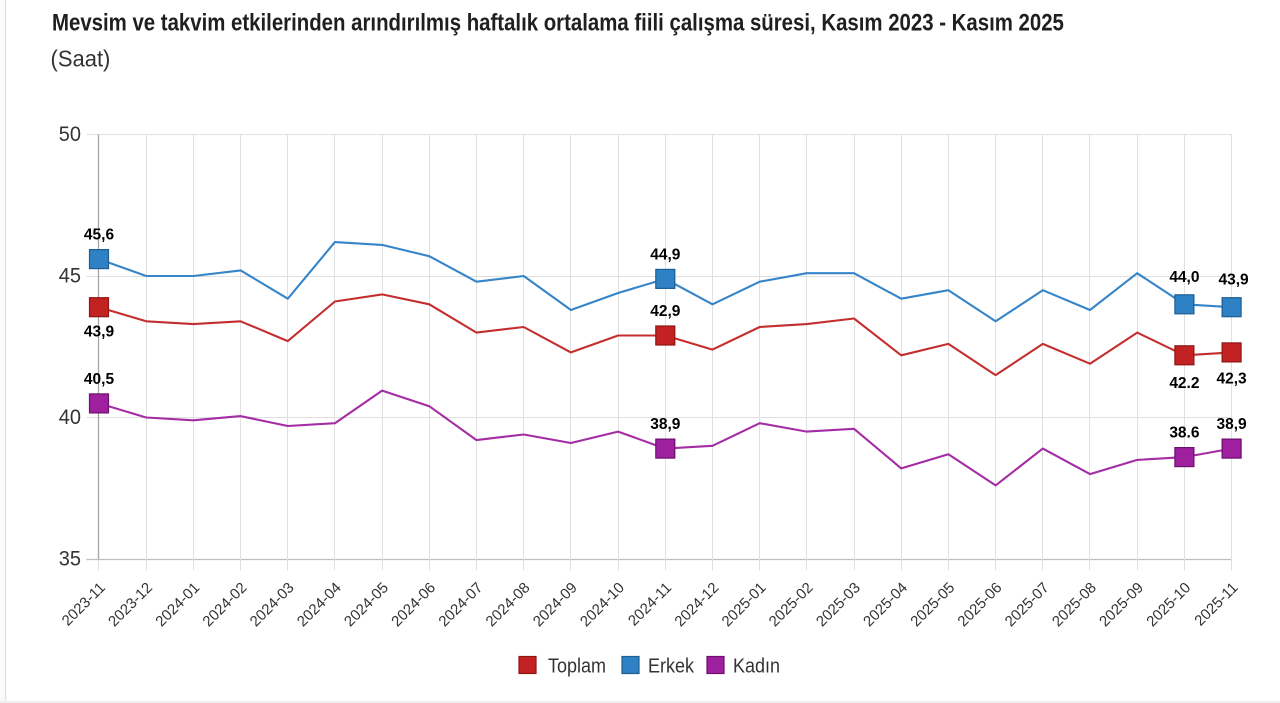  I want to click on svg-text: 44,0, so click(1184, 277).